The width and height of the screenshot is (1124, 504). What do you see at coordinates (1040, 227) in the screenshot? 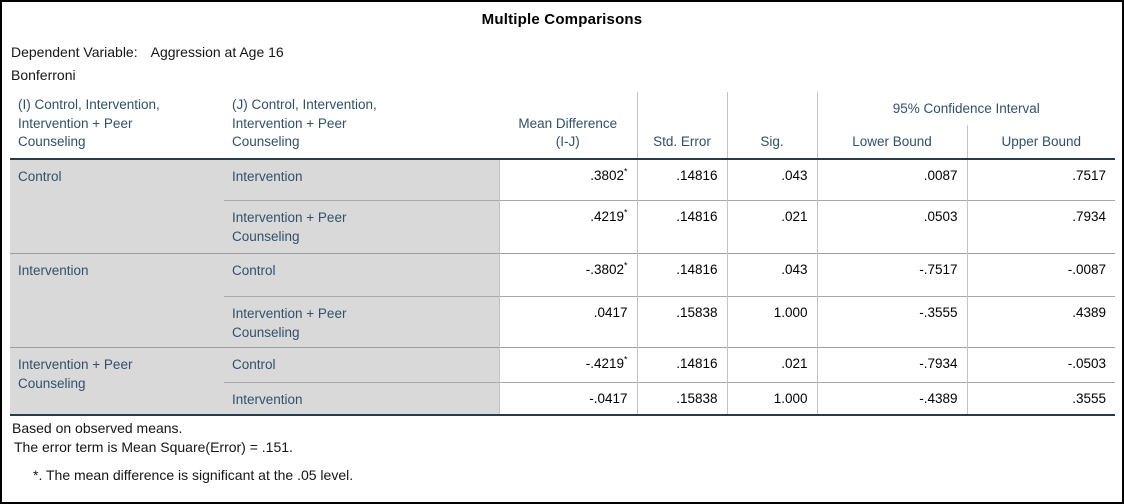
I see `upper-bound-value: .7934` at bounding box center [1040, 227].